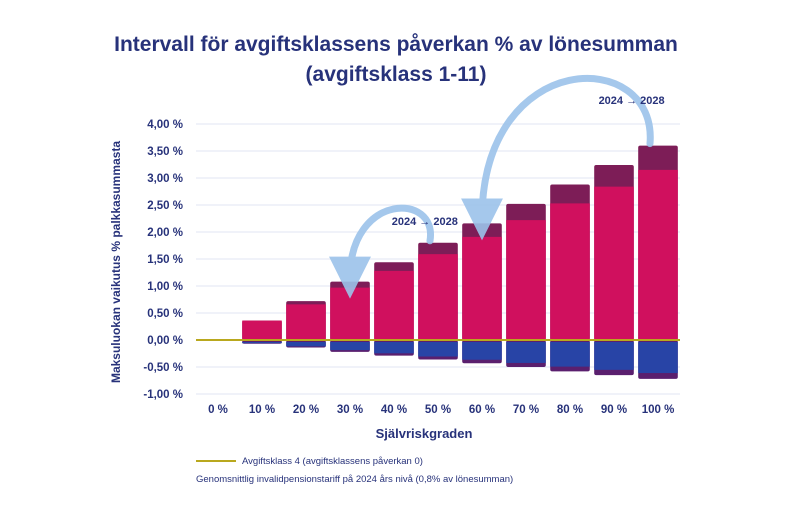 The height and width of the screenshot is (528, 792). What do you see at coordinates (163, 395) in the screenshot?
I see `y-tick-label: -1,00 %` at bounding box center [163, 395].